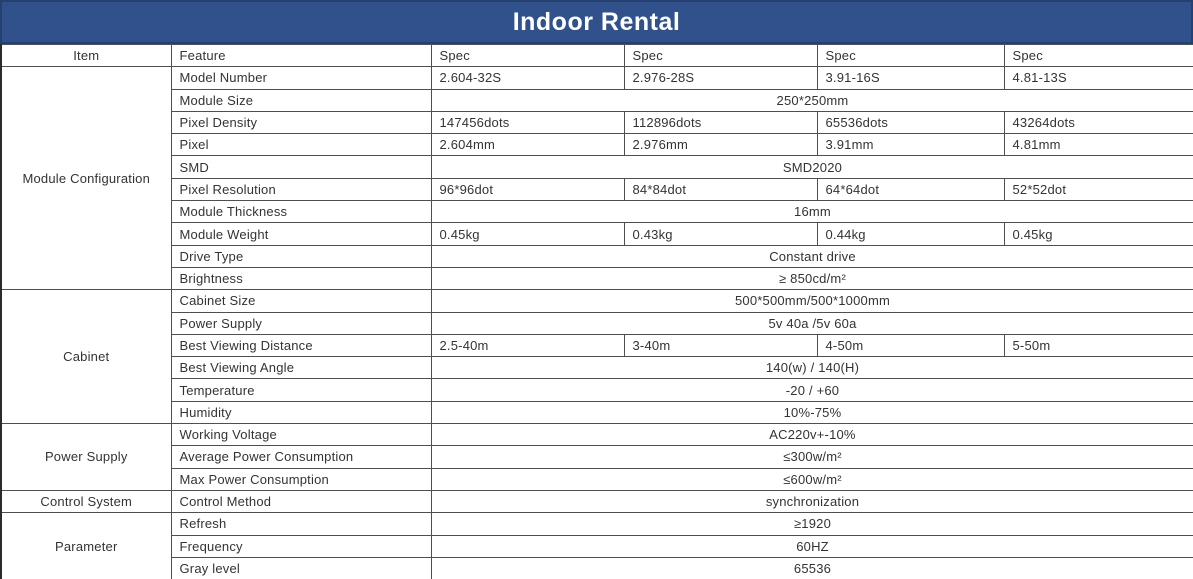 Image resolution: width=1193 pixels, height=579 pixels. Describe the element at coordinates (910, 189) in the screenshot. I see `spec-cell: 64*64dot` at that location.